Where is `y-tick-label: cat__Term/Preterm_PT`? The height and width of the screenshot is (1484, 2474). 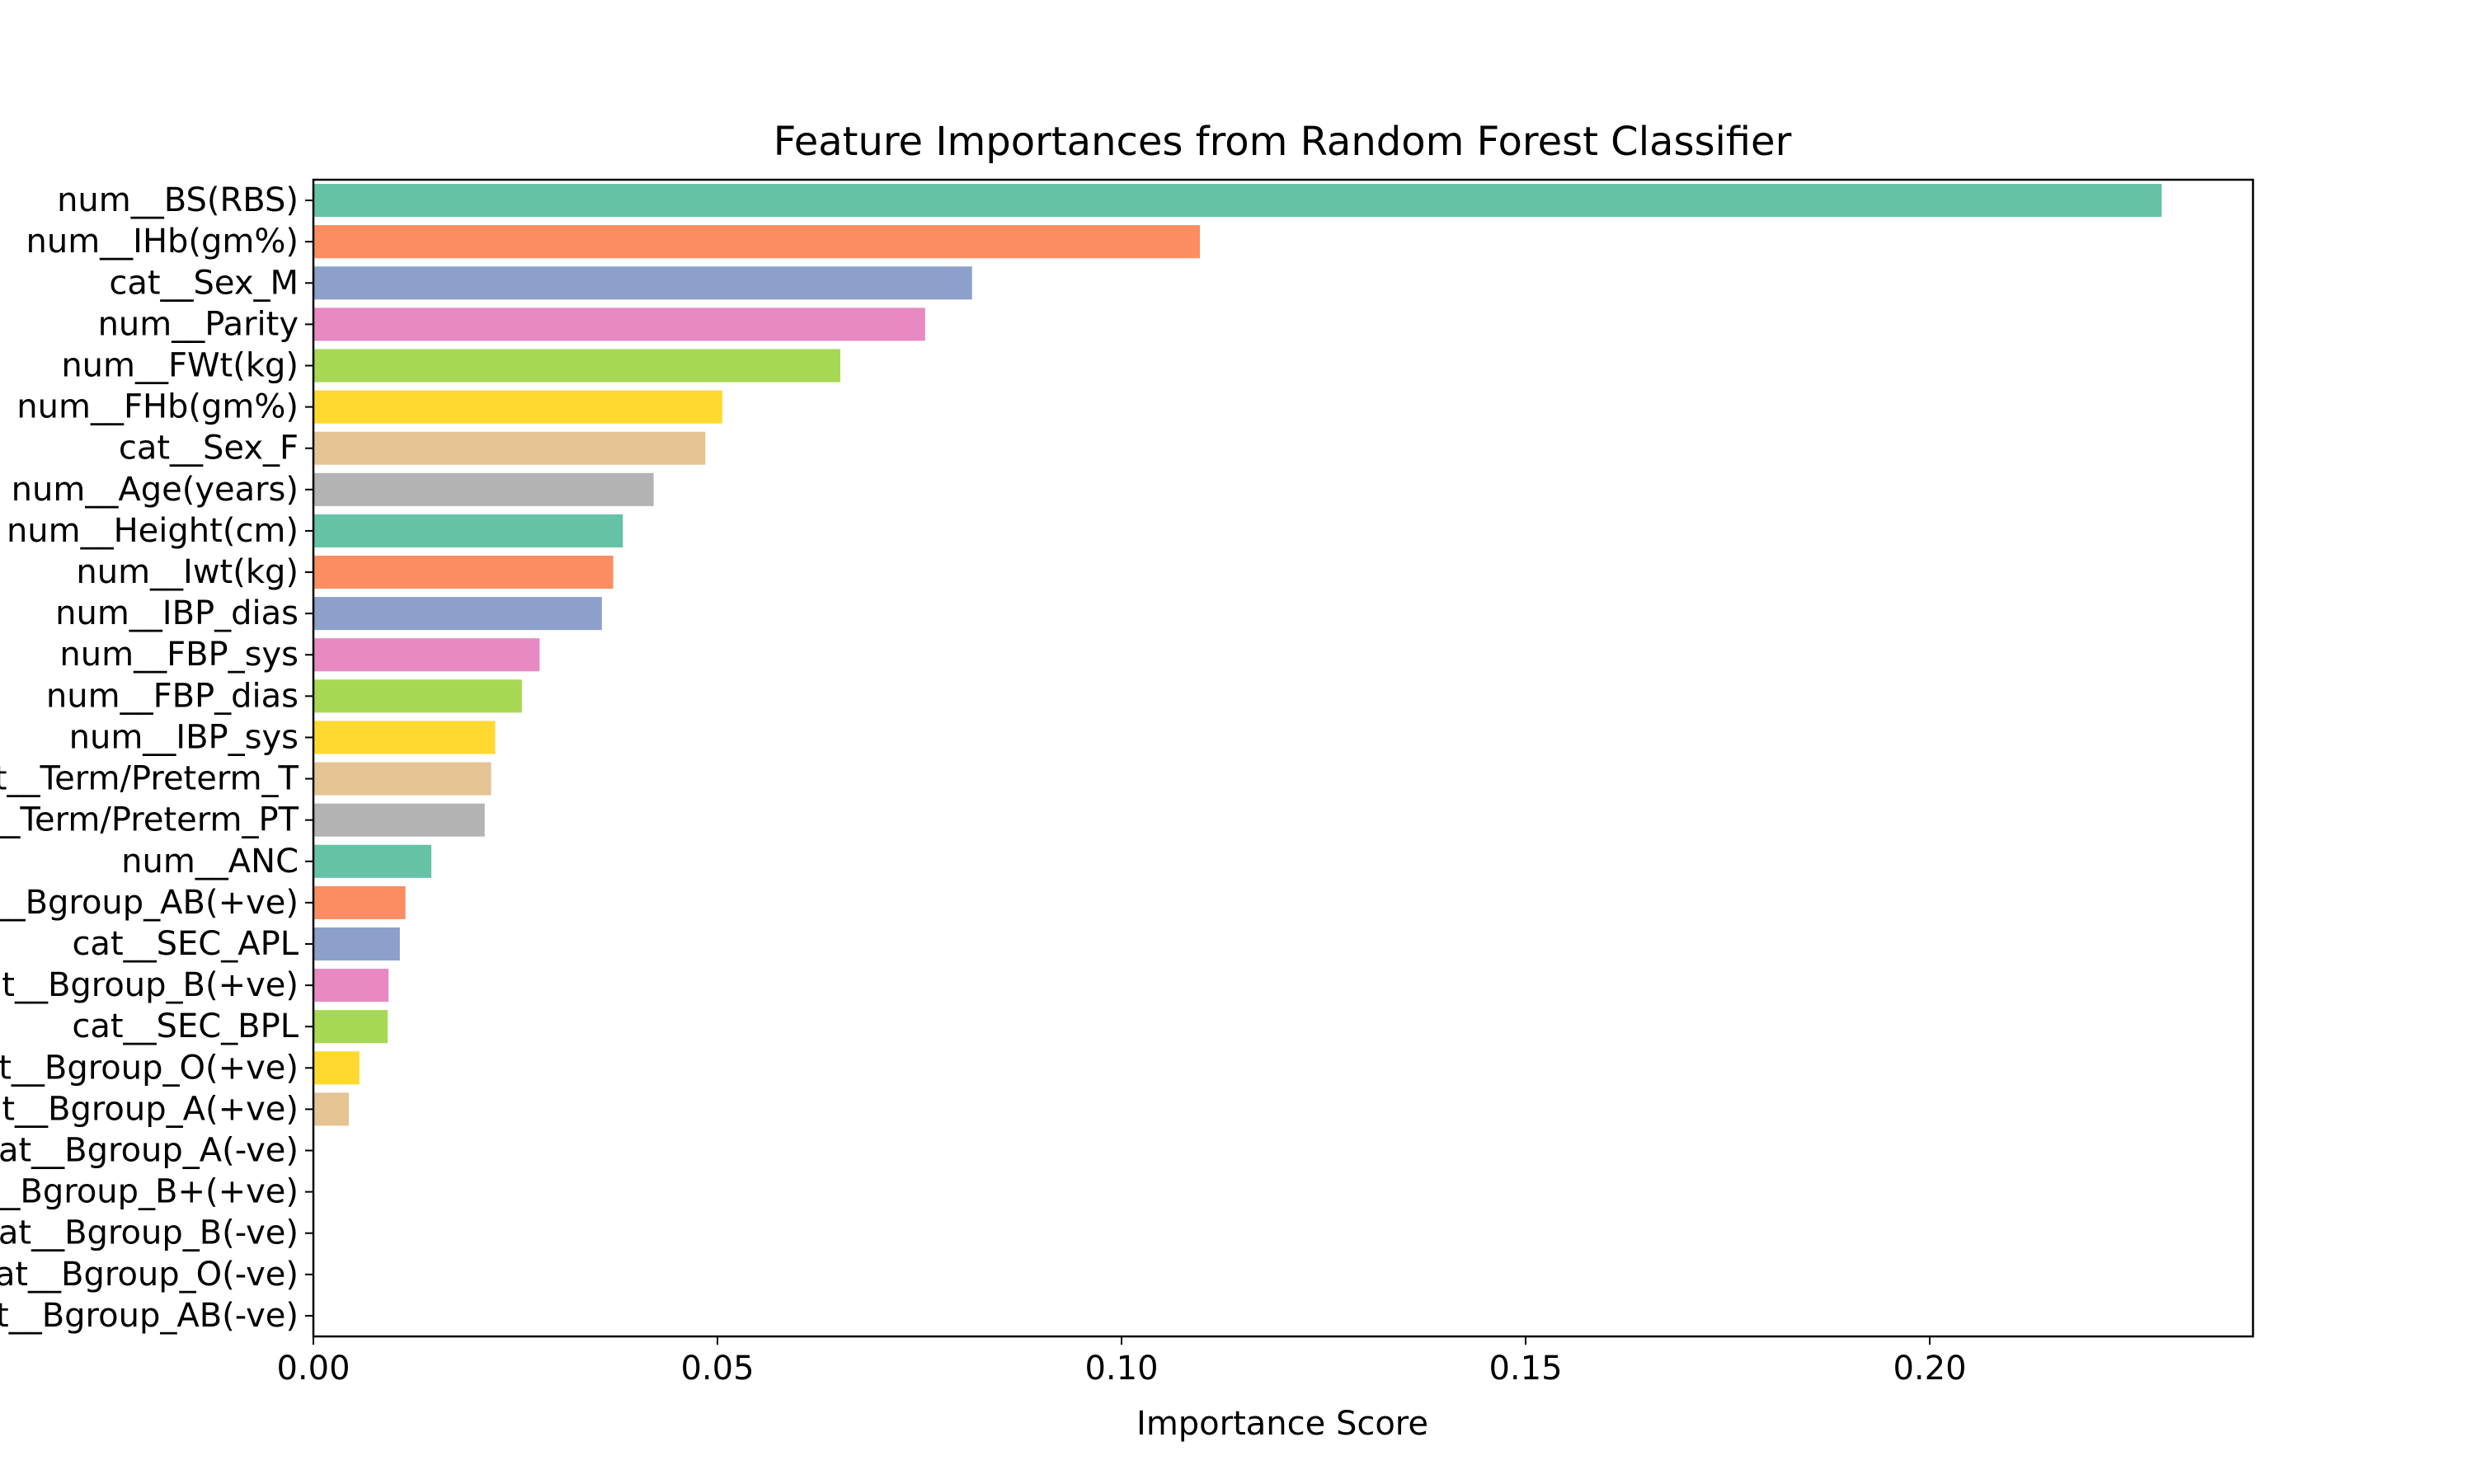 y-tick-label: cat__Term/Preterm_PT is located at coordinates (149, 820).